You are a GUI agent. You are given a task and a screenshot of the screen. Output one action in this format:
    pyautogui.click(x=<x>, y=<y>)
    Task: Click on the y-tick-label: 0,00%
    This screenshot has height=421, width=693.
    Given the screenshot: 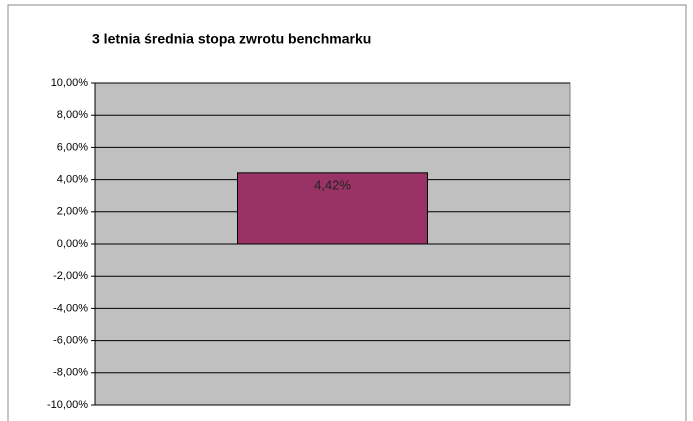 What is the action you would take?
    pyautogui.click(x=72, y=244)
    